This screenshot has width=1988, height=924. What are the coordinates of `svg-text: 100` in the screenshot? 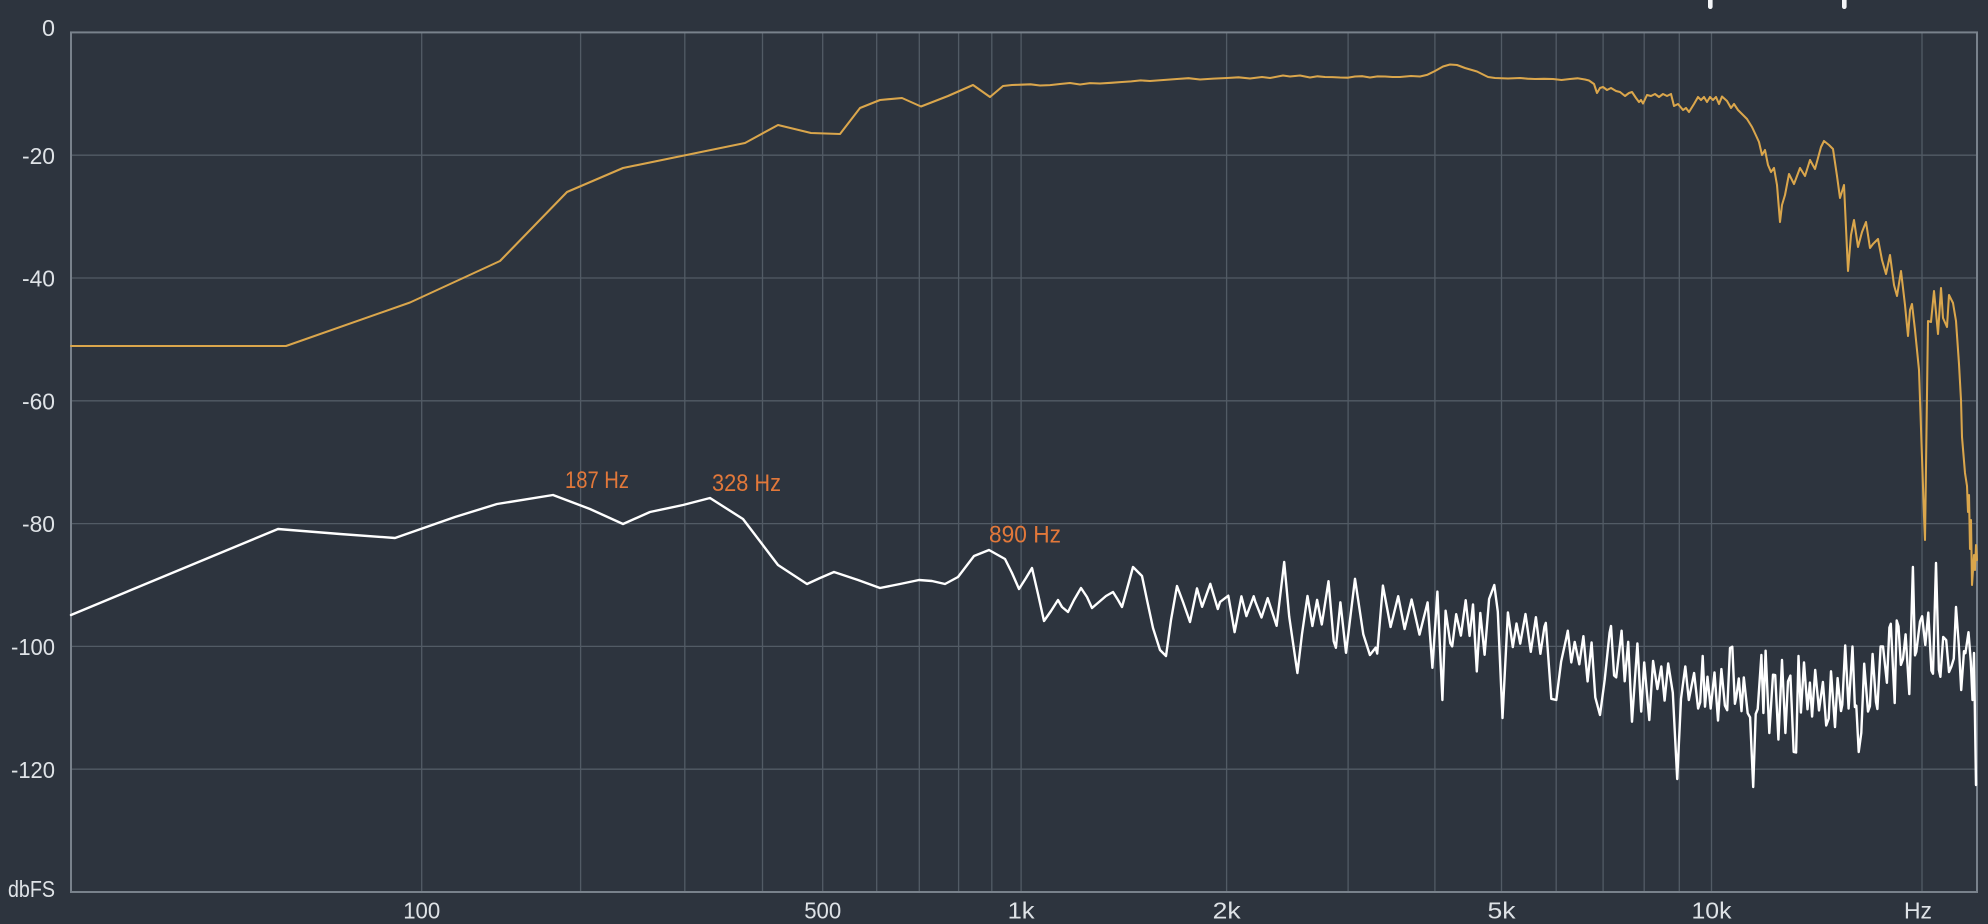 It's located at (421, 911).